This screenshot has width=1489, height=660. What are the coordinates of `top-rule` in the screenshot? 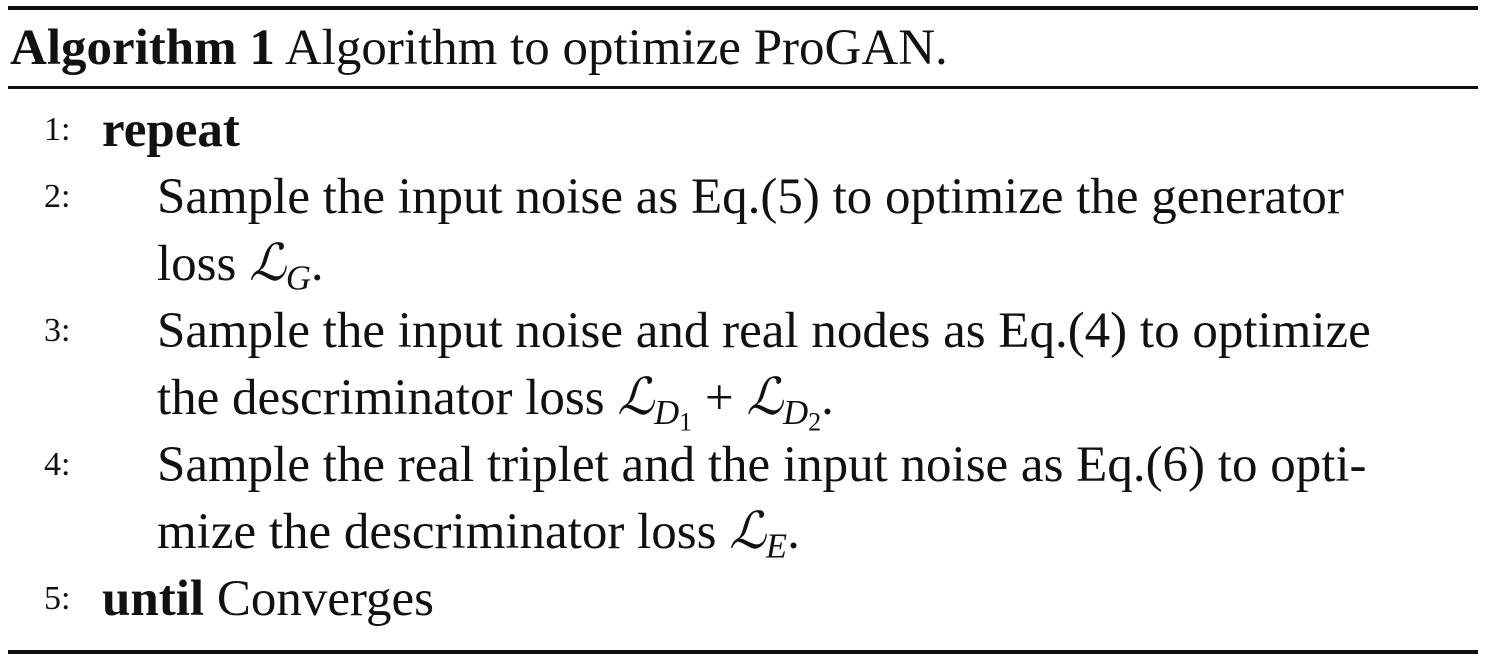 It's located at (743, 8).